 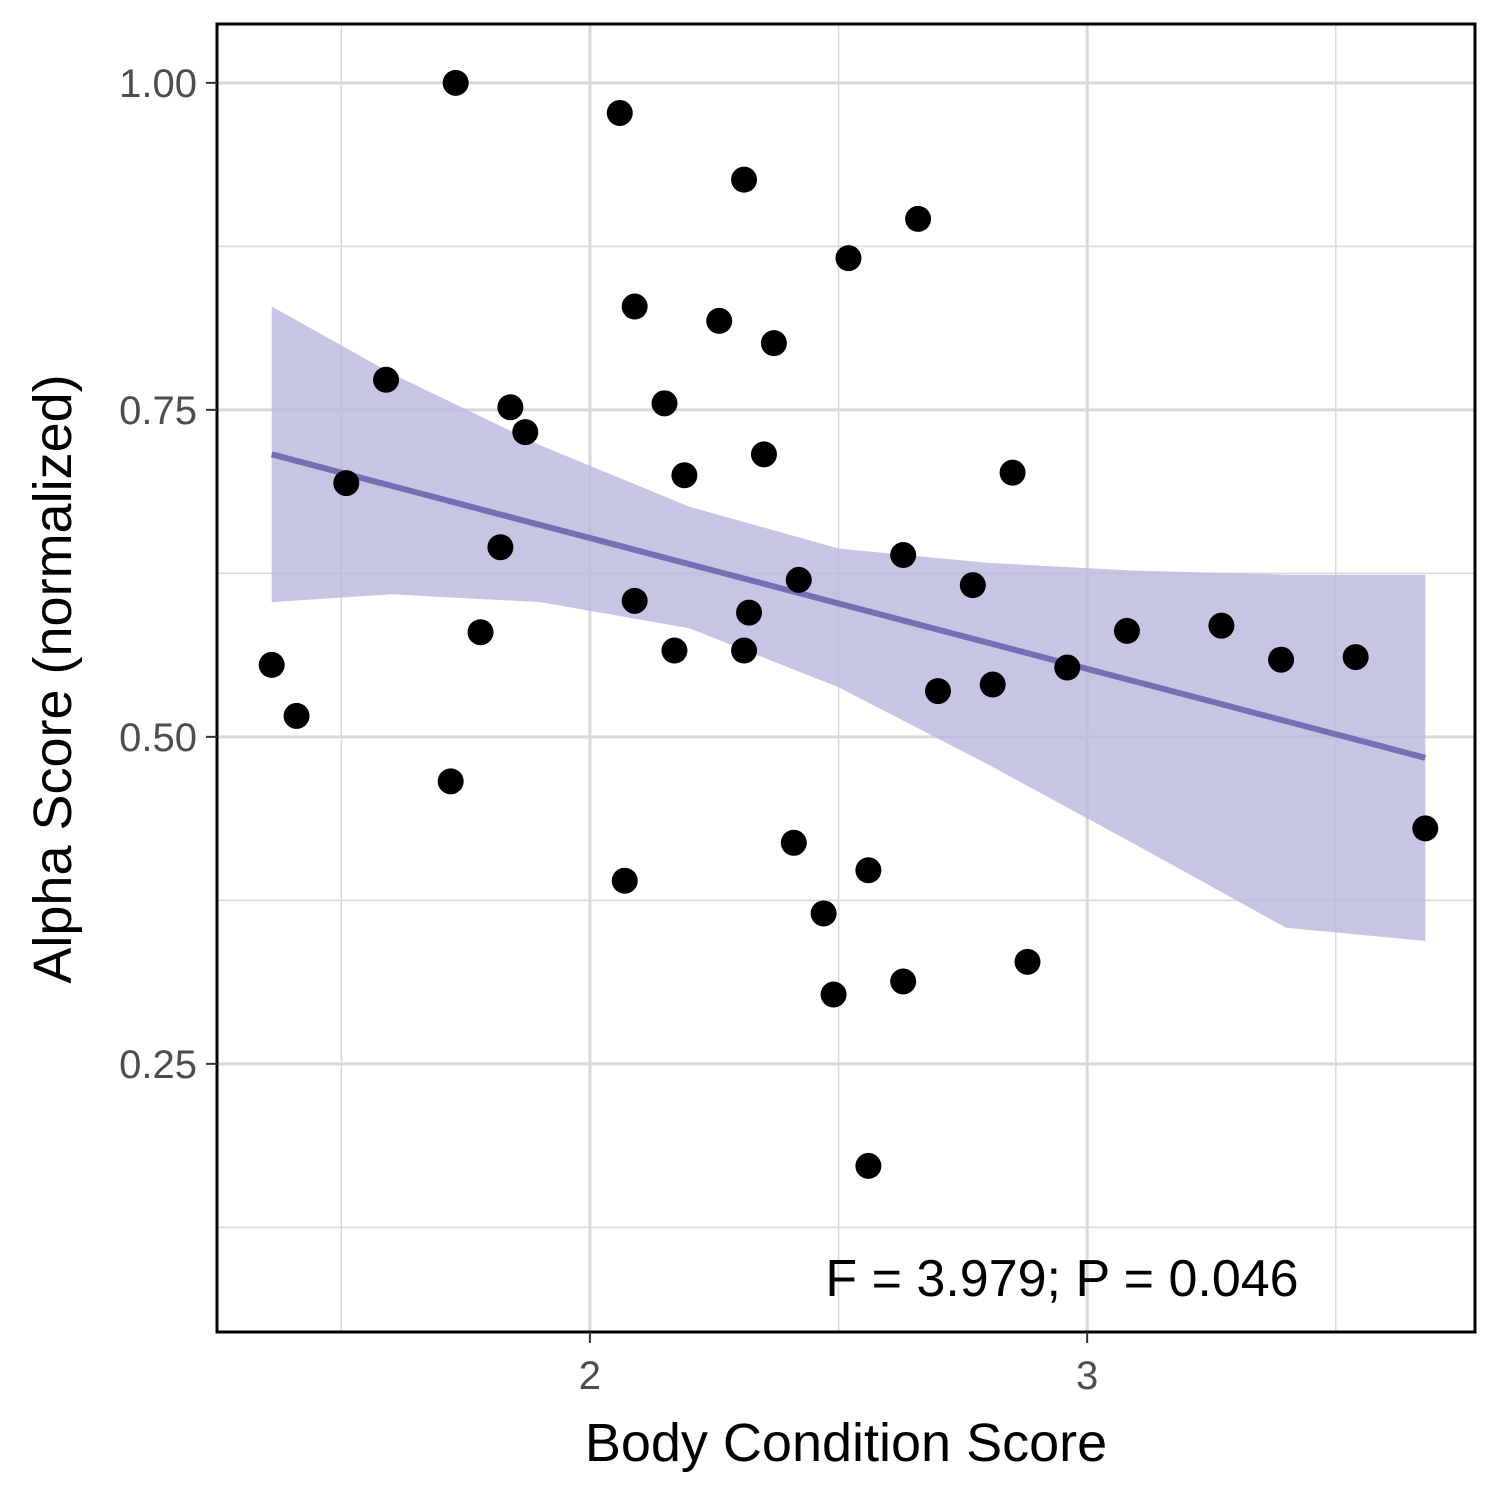 What do you see at coordinates (158, 411) in the screenshot?
I see `y-tick-label-2: 0.75` at bounding box center [158, 411].